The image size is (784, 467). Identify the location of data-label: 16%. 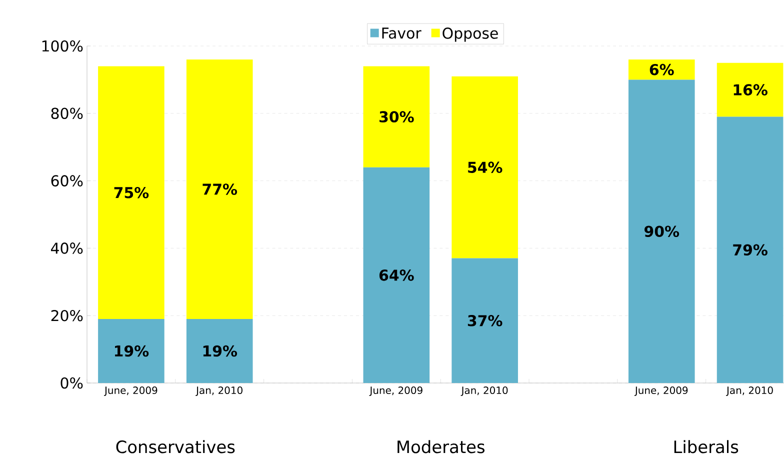
(751, 90).